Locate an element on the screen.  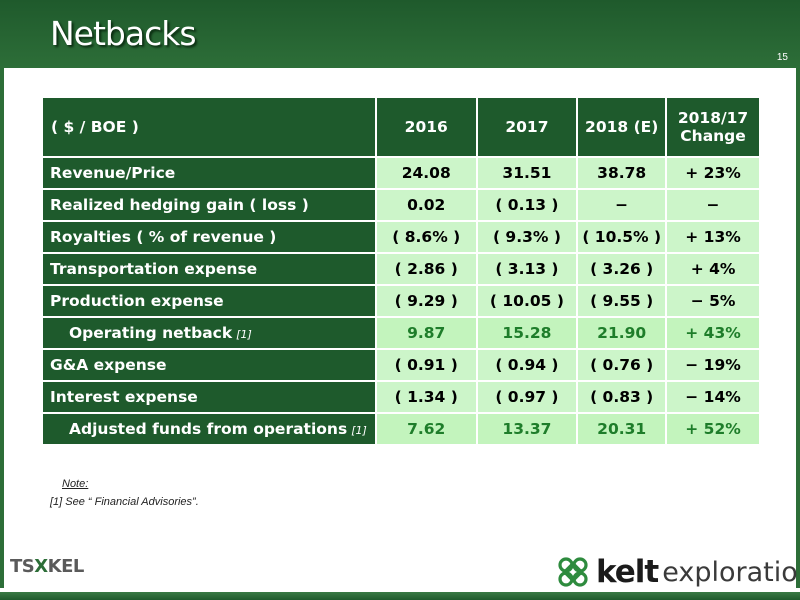
cell-2016: ( 1.34 ) is located at coordinates (426, 397).